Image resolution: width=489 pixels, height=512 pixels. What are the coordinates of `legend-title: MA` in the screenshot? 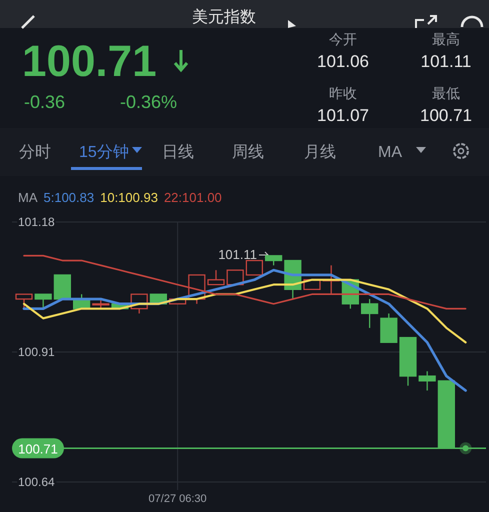 It's located at (28, 197).